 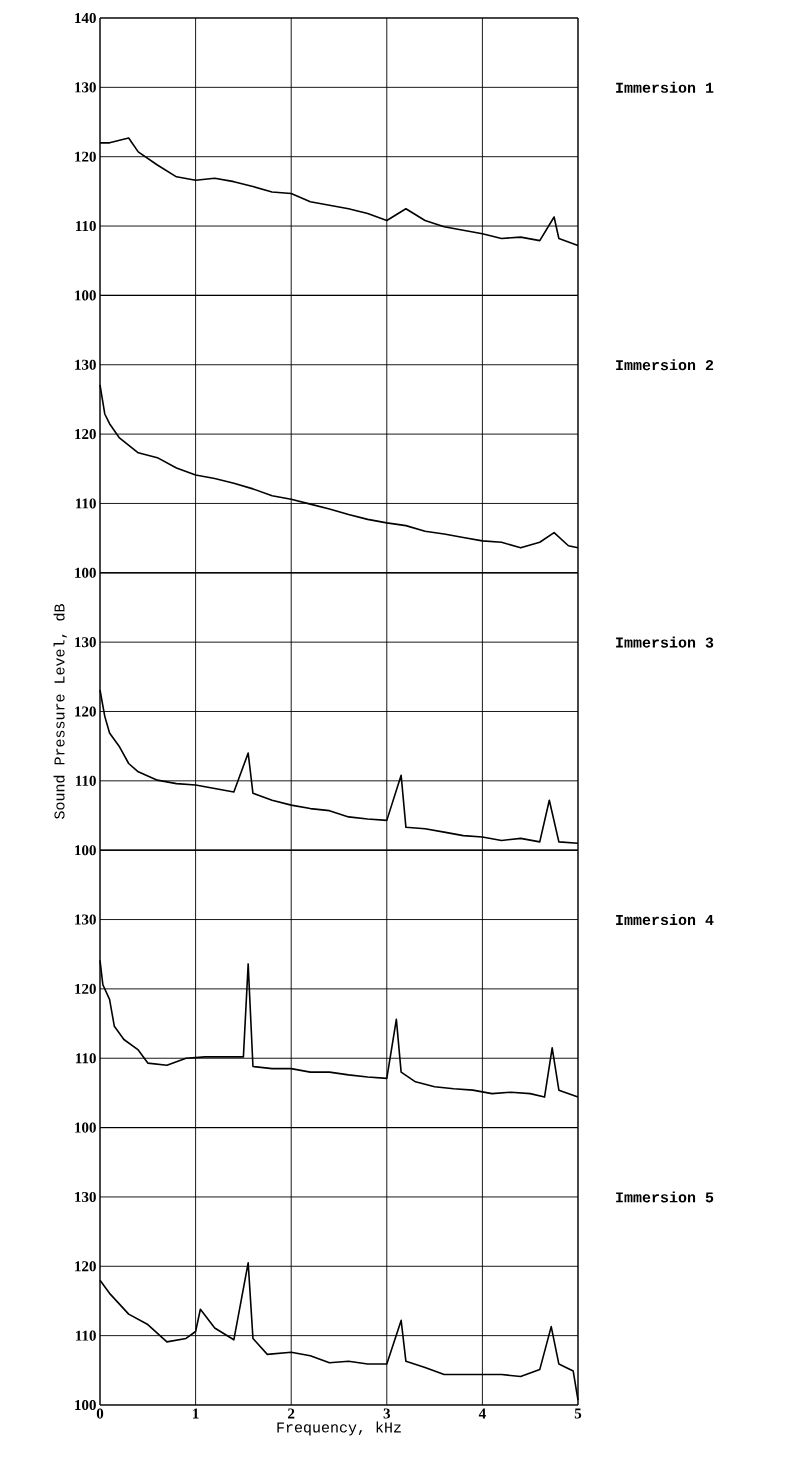 I want to click on x-tick-label: 4, so click(x=482, y=1413).